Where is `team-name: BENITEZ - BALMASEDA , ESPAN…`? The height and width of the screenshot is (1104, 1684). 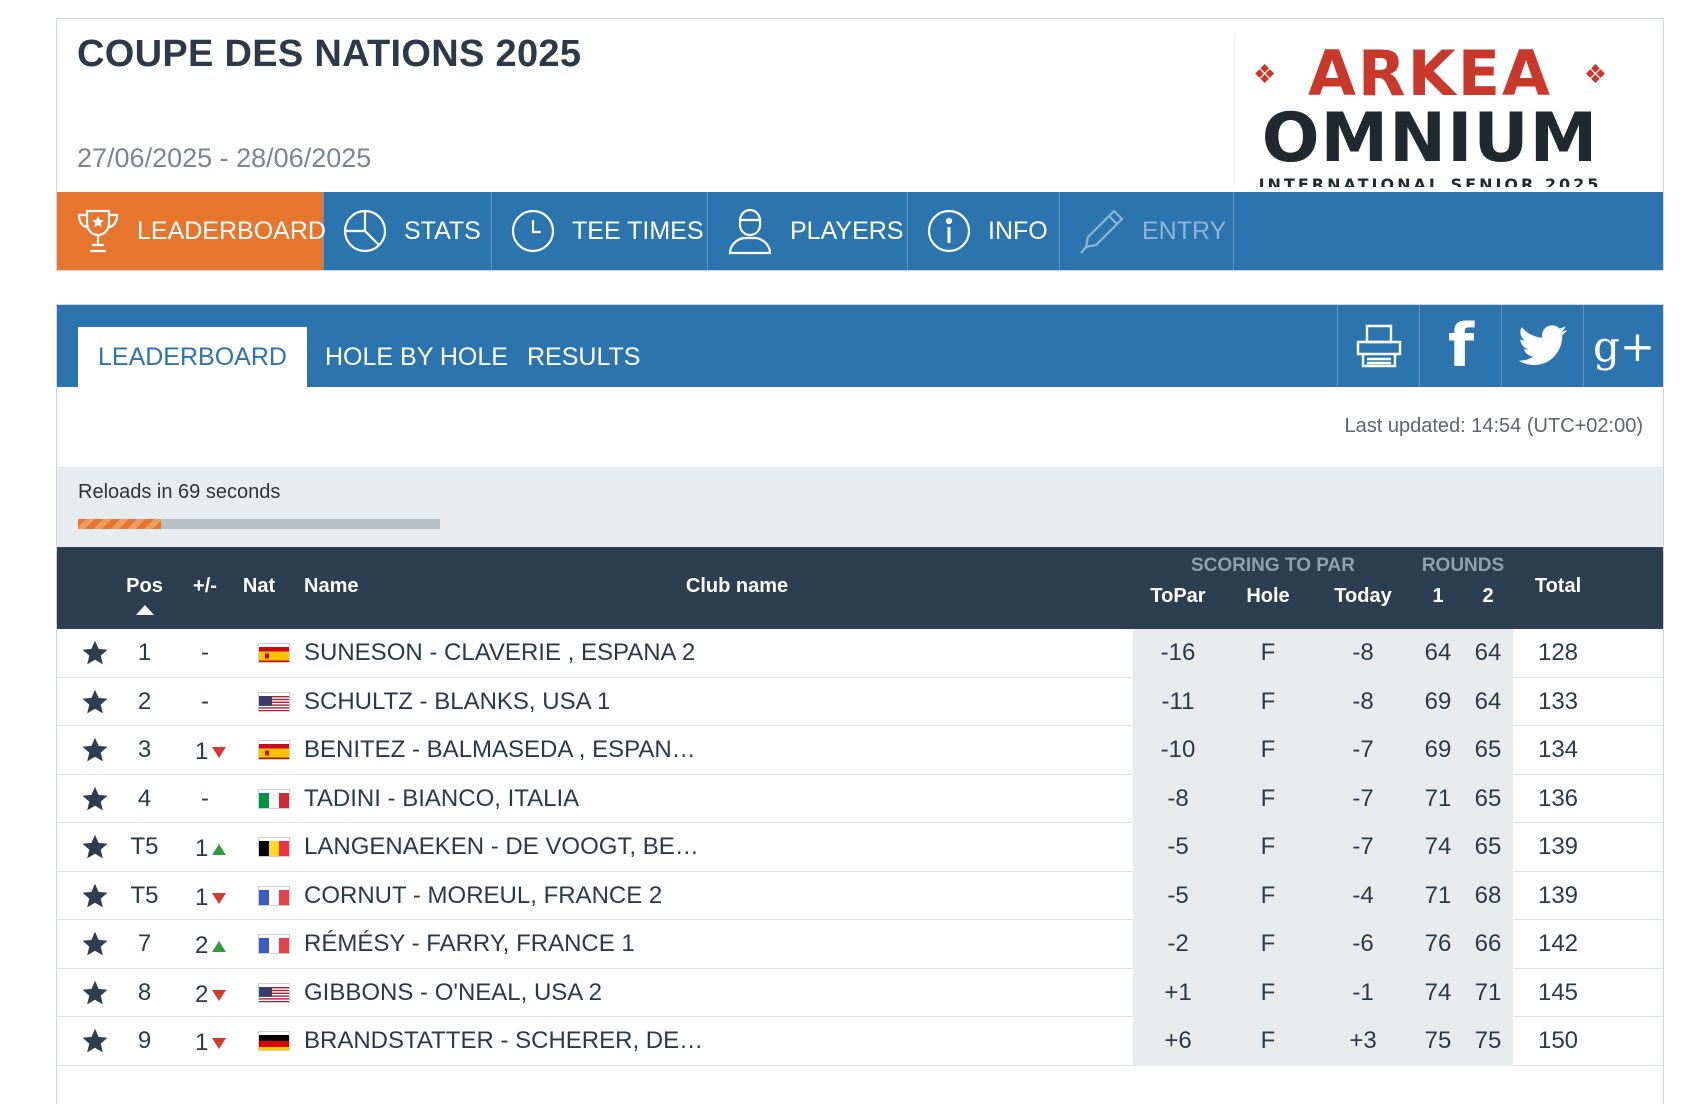
team-name: BENITEZ - BALMASEDA , ESPAN… is located at coordinates (500, 749).